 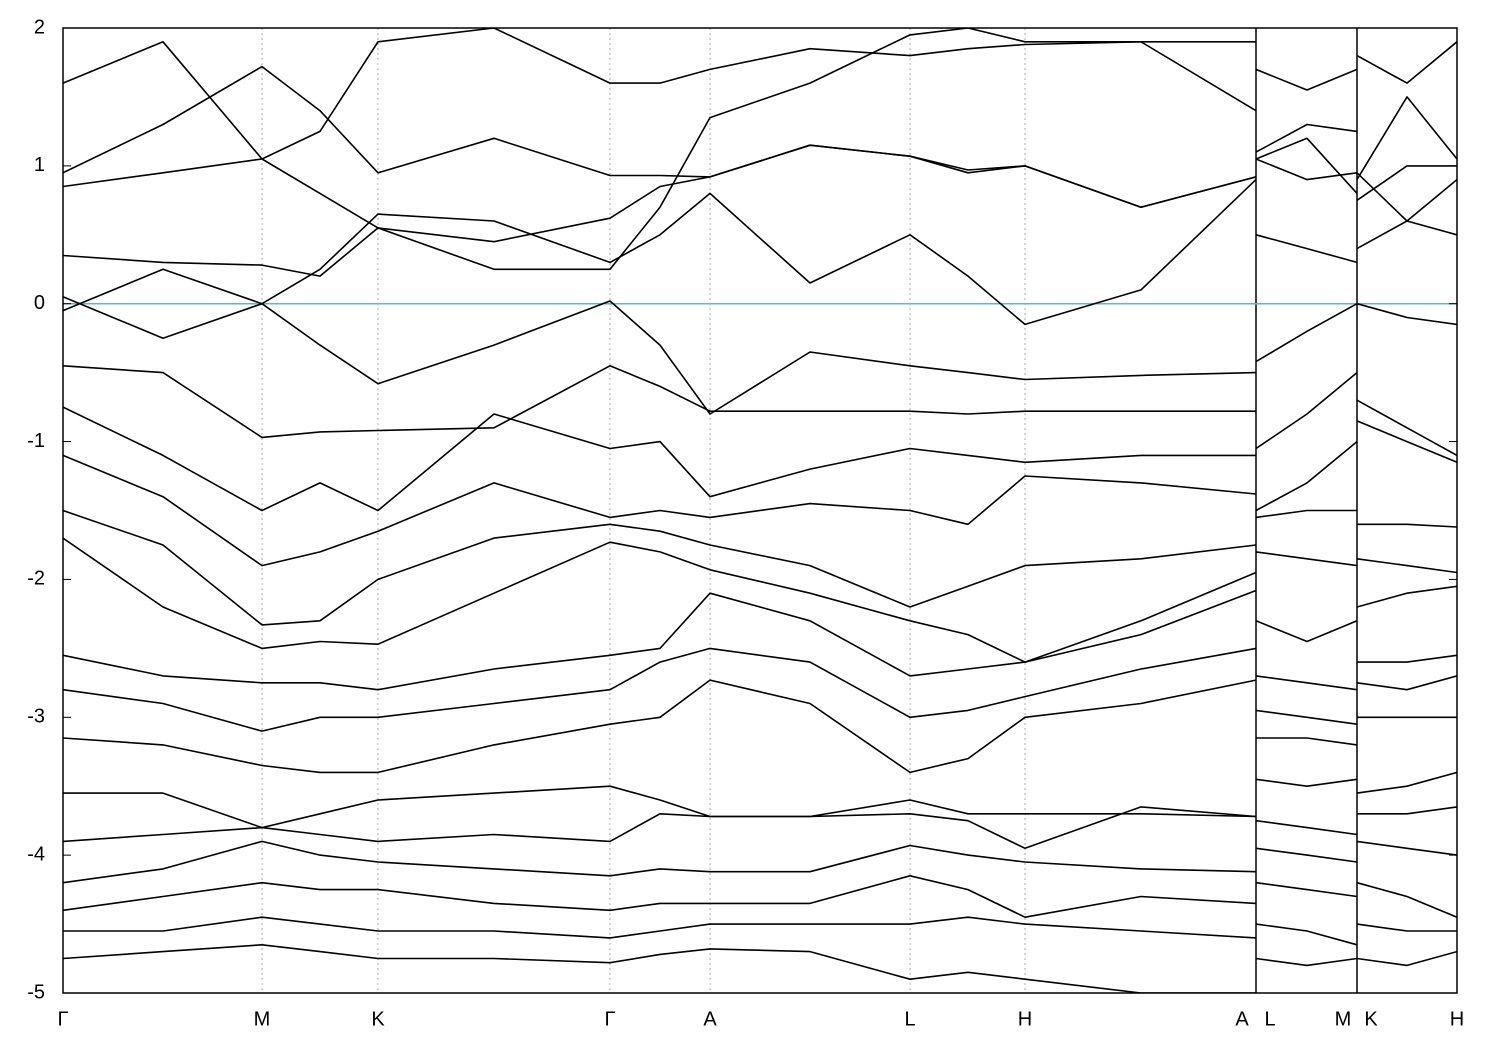 What do you see at coordinates (39, 165) in the screenshot?
I see `y-tick-label: 1` at bounding box center [39, 165].